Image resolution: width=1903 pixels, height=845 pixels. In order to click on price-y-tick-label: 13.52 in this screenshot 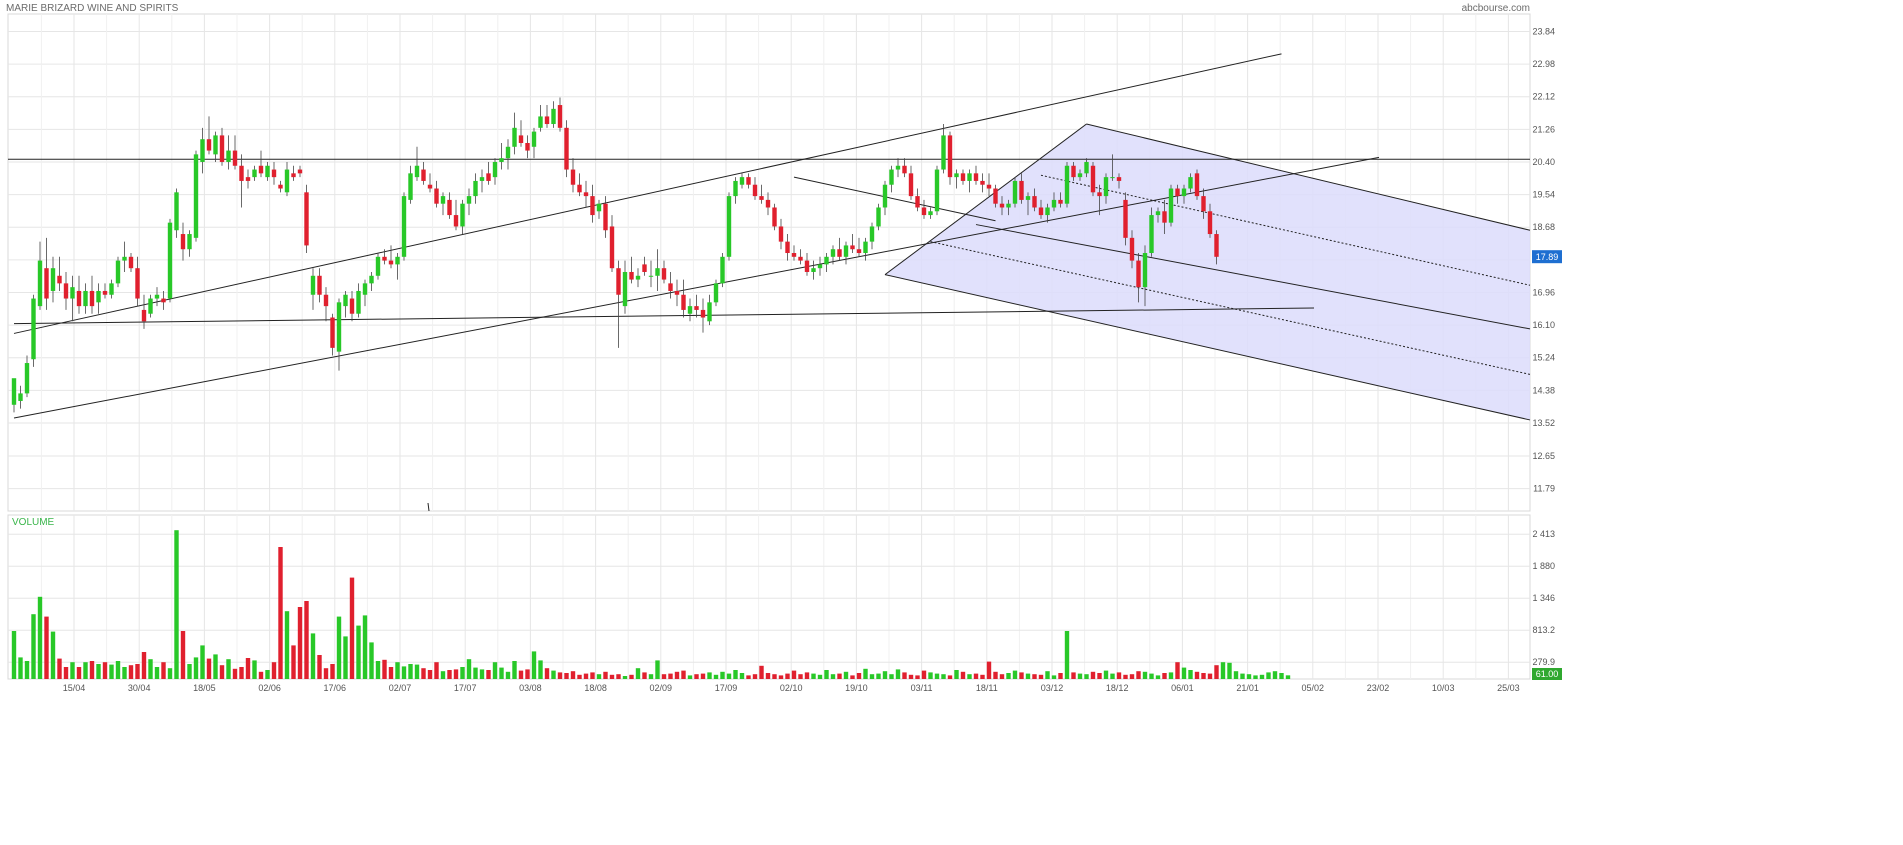, I will do `click(1543, 423)`.